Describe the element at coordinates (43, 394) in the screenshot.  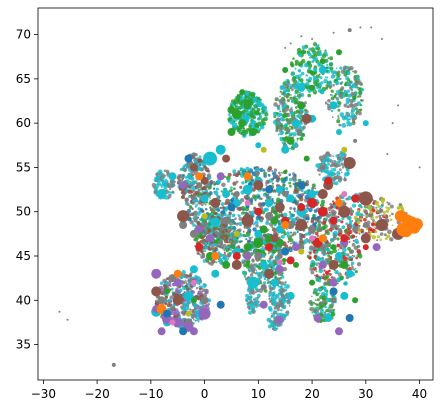
I see `x-tick-label: −30` at that location.